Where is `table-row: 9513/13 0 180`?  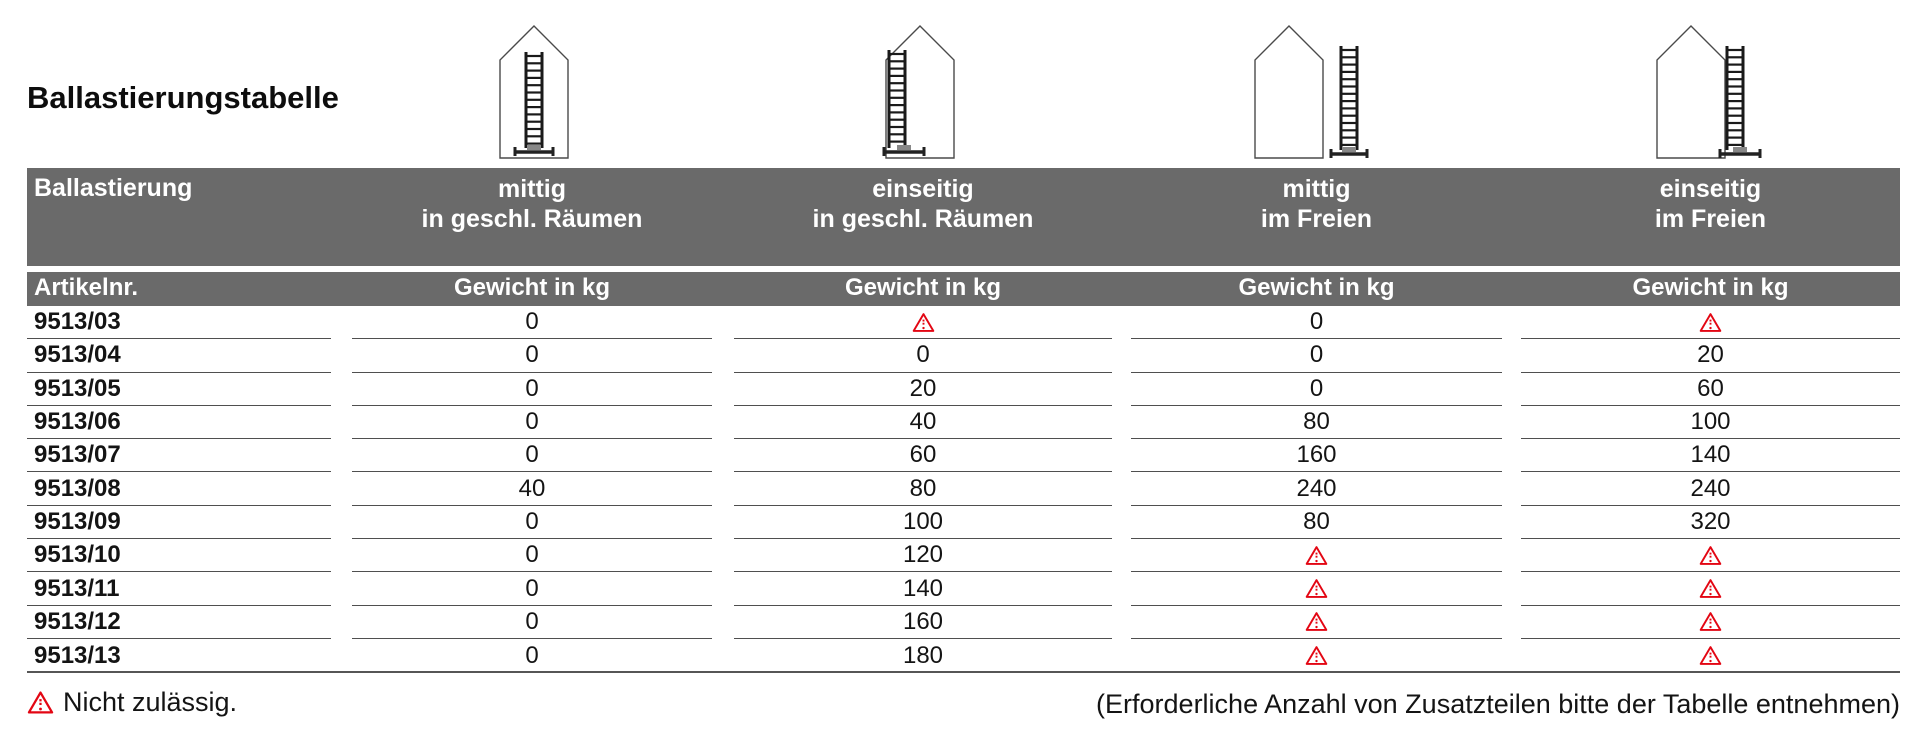 table-row: 9513/13 0 180 is located at coordinates (960, 655).